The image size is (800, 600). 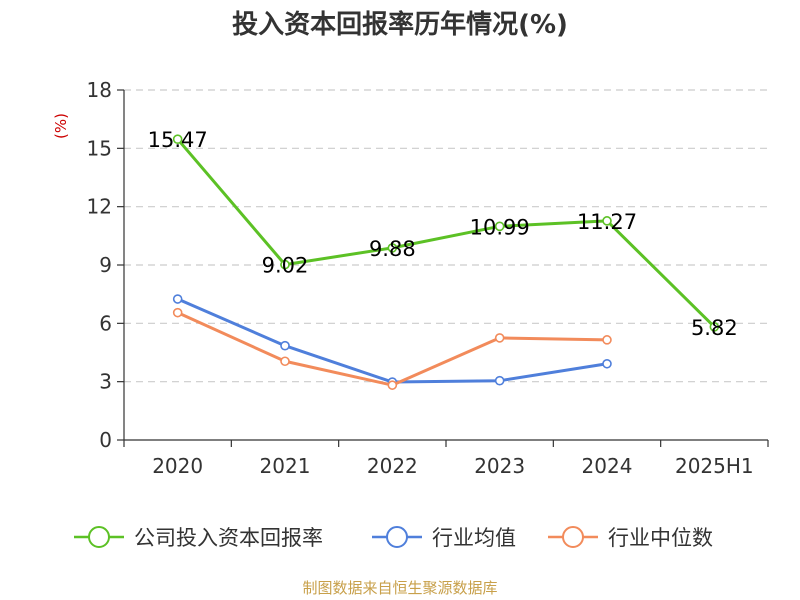 I want to click on y-tick-label: 12, so click(x=99, y=207).